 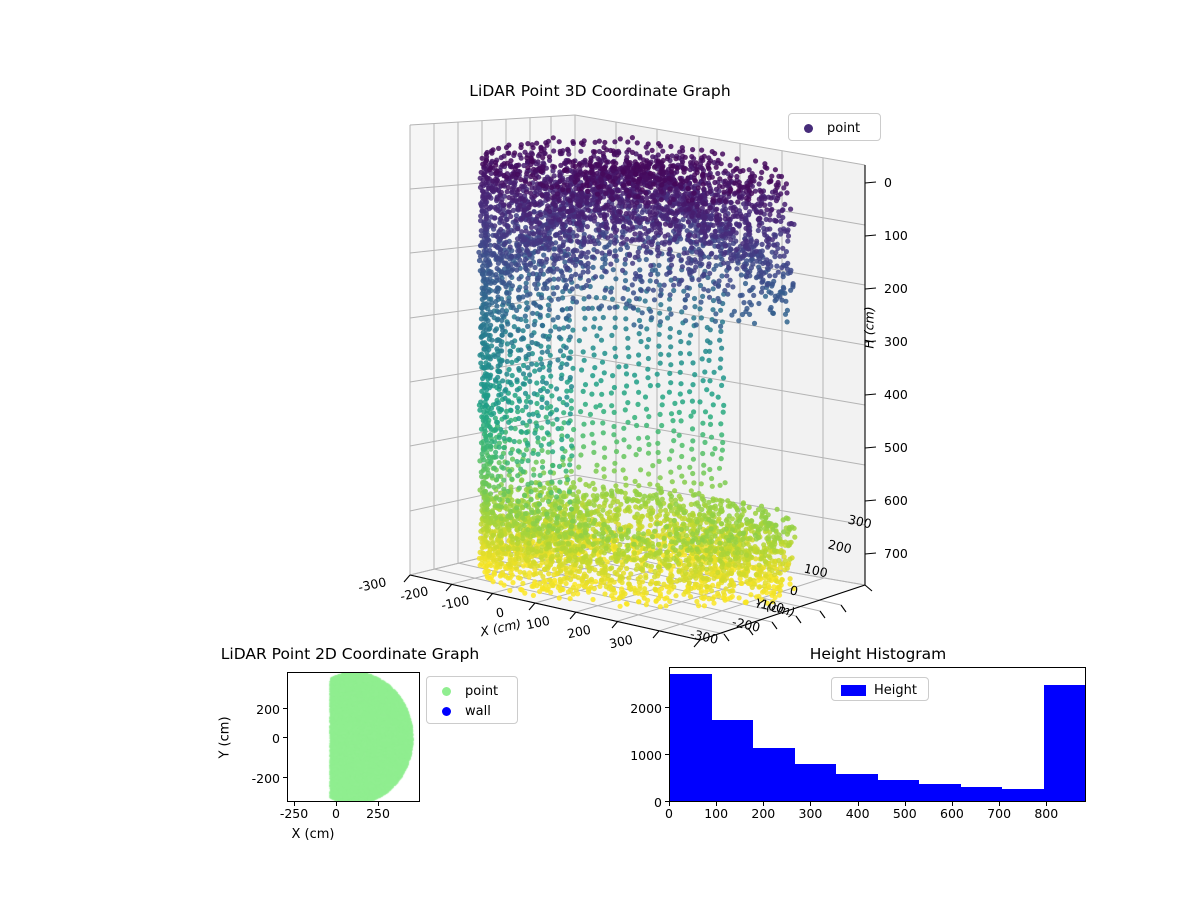 I want to click on histogram-xtick-6: 600, so click(x=952, y=813).